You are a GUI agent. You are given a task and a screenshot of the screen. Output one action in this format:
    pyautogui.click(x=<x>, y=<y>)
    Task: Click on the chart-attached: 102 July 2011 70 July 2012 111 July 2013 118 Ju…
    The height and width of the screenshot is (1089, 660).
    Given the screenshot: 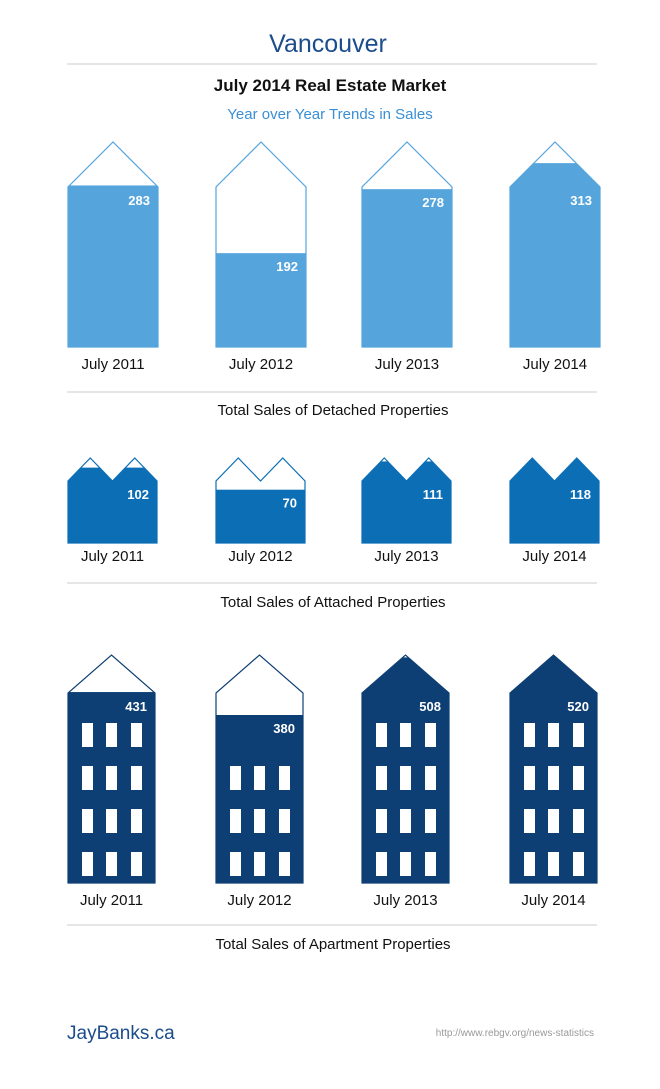 What is the action you would take?
    pyautogui.click(x=333, y=534)
    